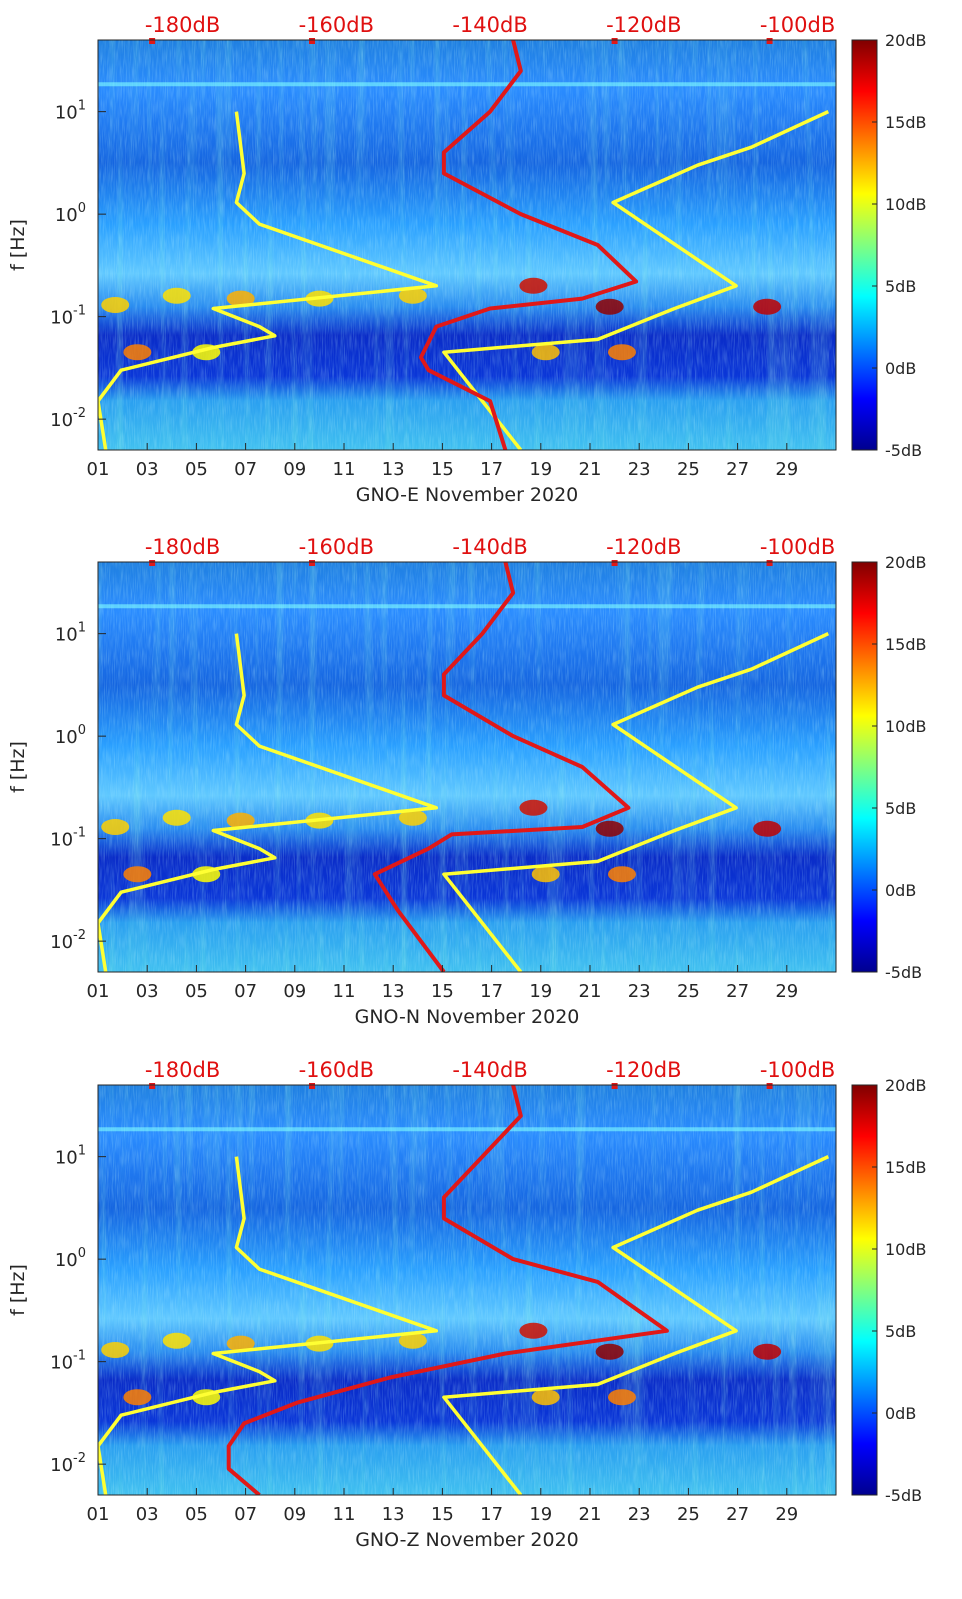  I want to click on x-axis-label: GNO-E November 2020, so click(467, 495).